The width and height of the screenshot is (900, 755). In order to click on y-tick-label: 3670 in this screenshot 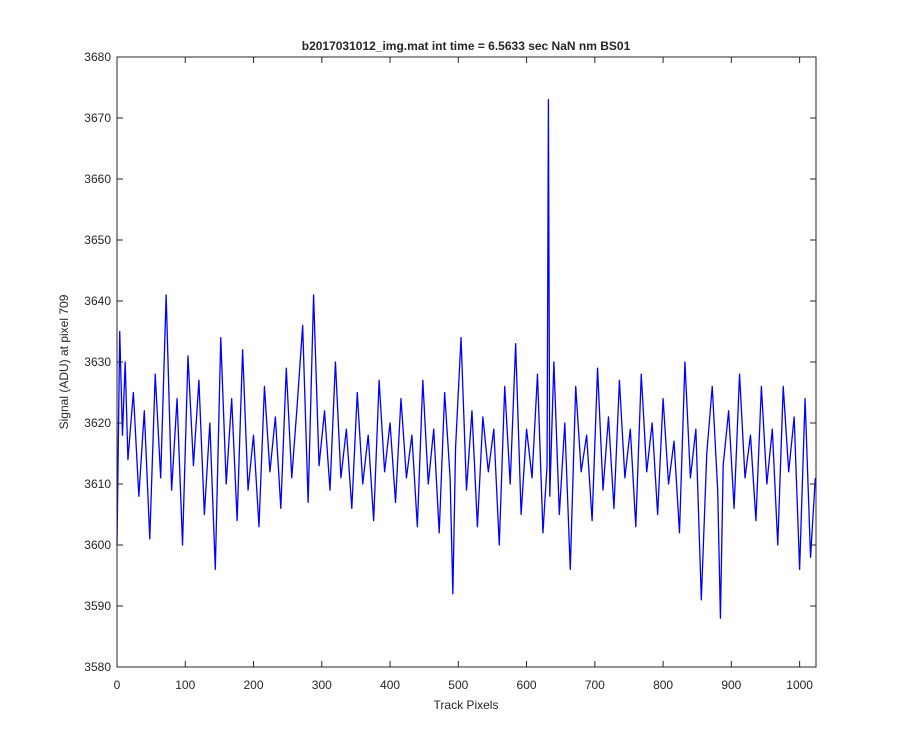, I will do `click(97, 118)`.